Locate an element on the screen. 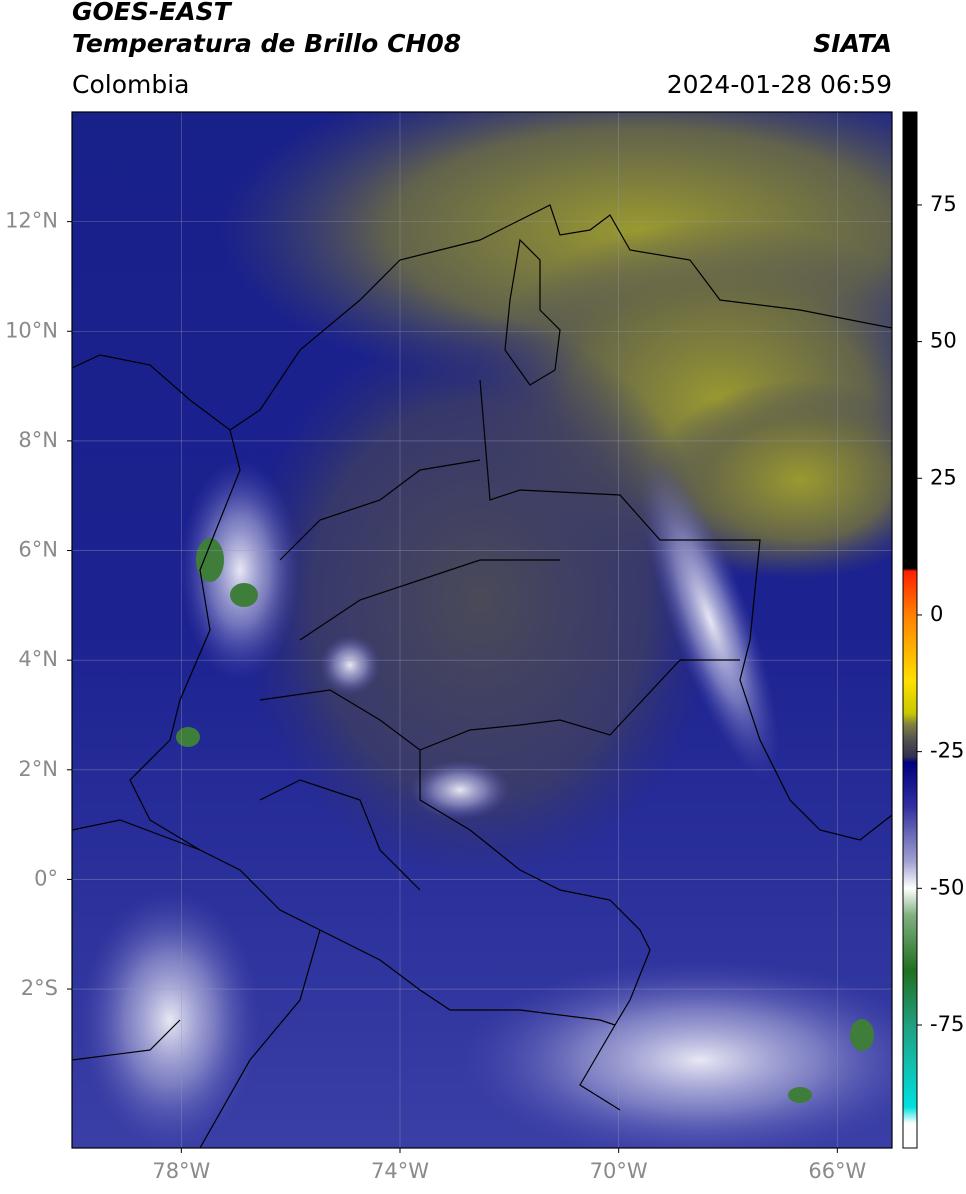  colorbar-tick-label: -75 is located at coordinates (947, 1024).